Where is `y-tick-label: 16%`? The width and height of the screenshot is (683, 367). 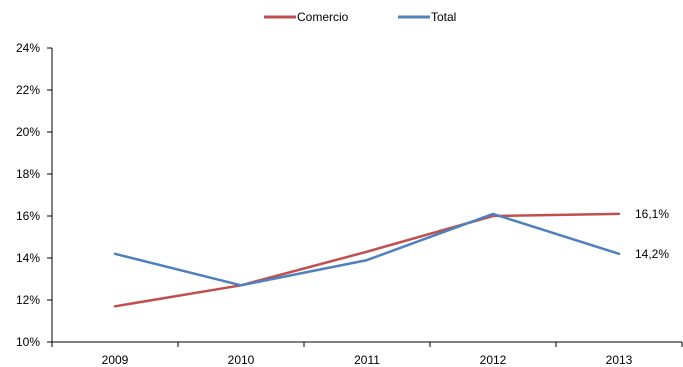
y-tick-label: 16% is located at coordinates (28, 216).